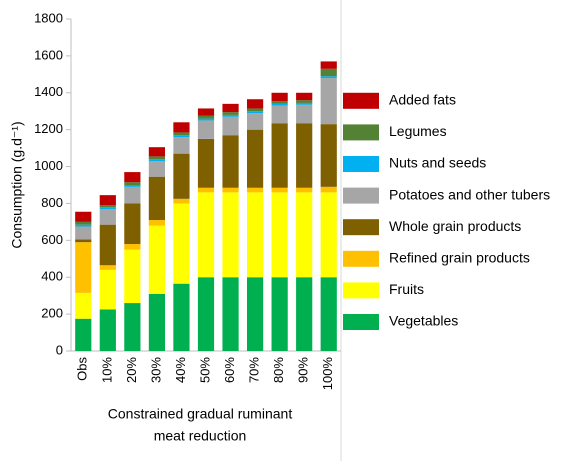 The width and height of the screenshot is (584, 461). I want to click on y-tick-label: 400, so click(52, 276).